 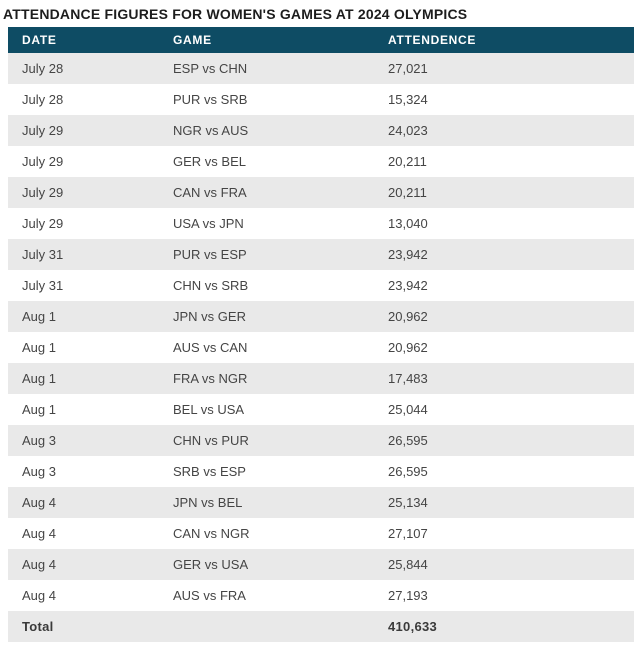 What do you see at coordinates (504, 68) in the screenshot?
I see `cell-attendance: 27,021` at bounding box center [504, 68].